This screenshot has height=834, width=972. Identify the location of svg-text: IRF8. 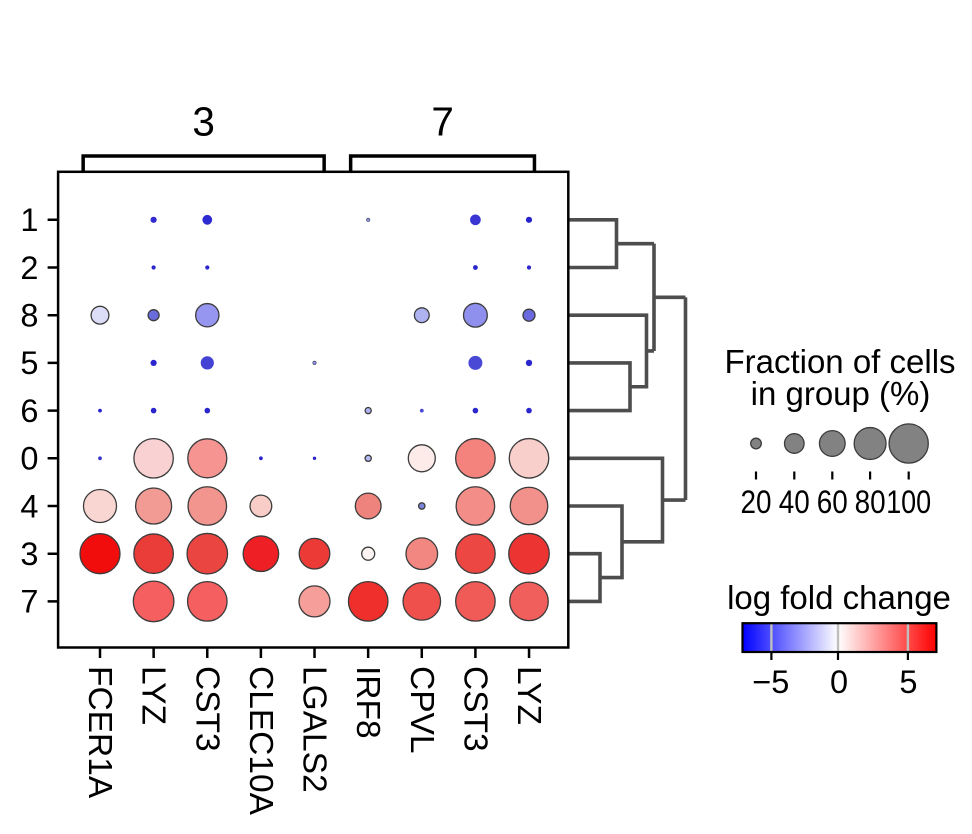
(367, 702).